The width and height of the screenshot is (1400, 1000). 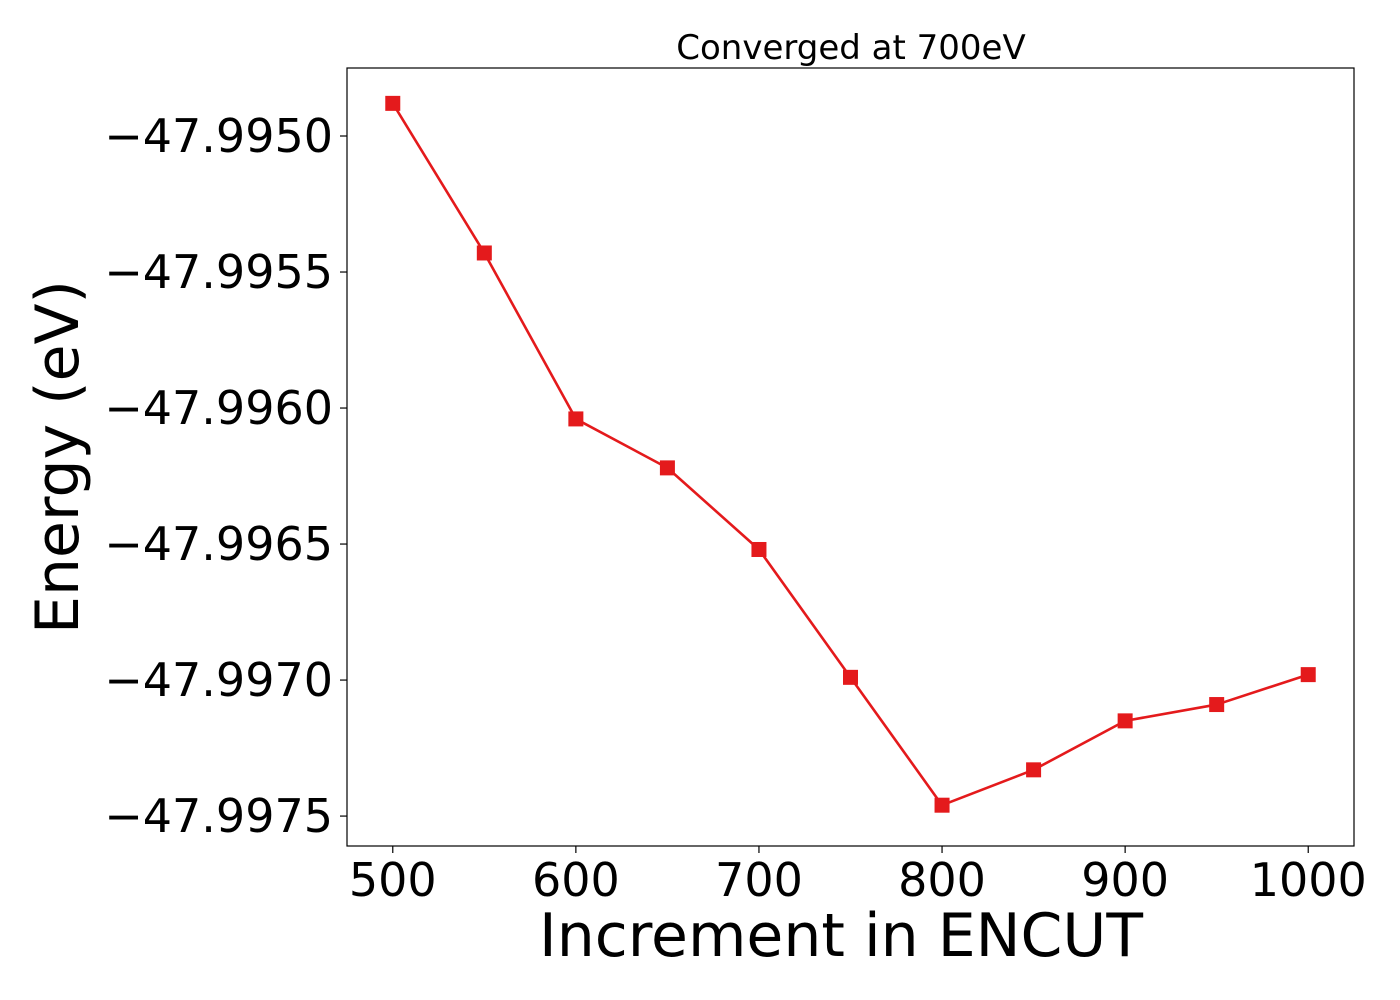 I want to click on x-tick-label: 600, so click(x=576, y=880).